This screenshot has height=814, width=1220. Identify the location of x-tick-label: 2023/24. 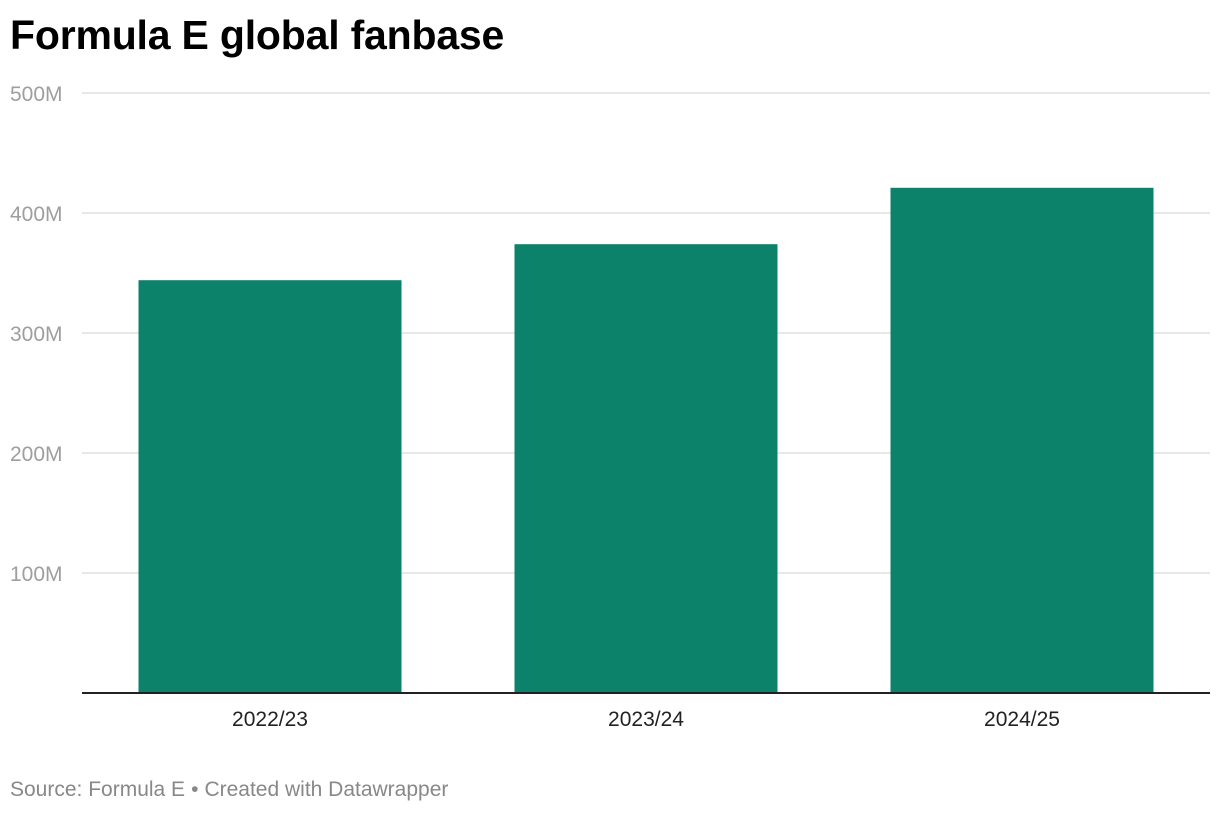
(646, 719).